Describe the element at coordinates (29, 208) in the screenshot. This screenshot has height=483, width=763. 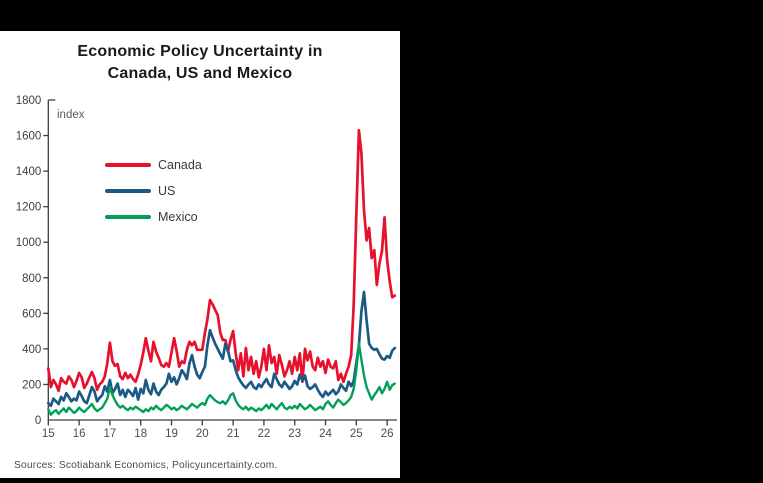
I see `y-axis-tick-label: 1200` at that location.